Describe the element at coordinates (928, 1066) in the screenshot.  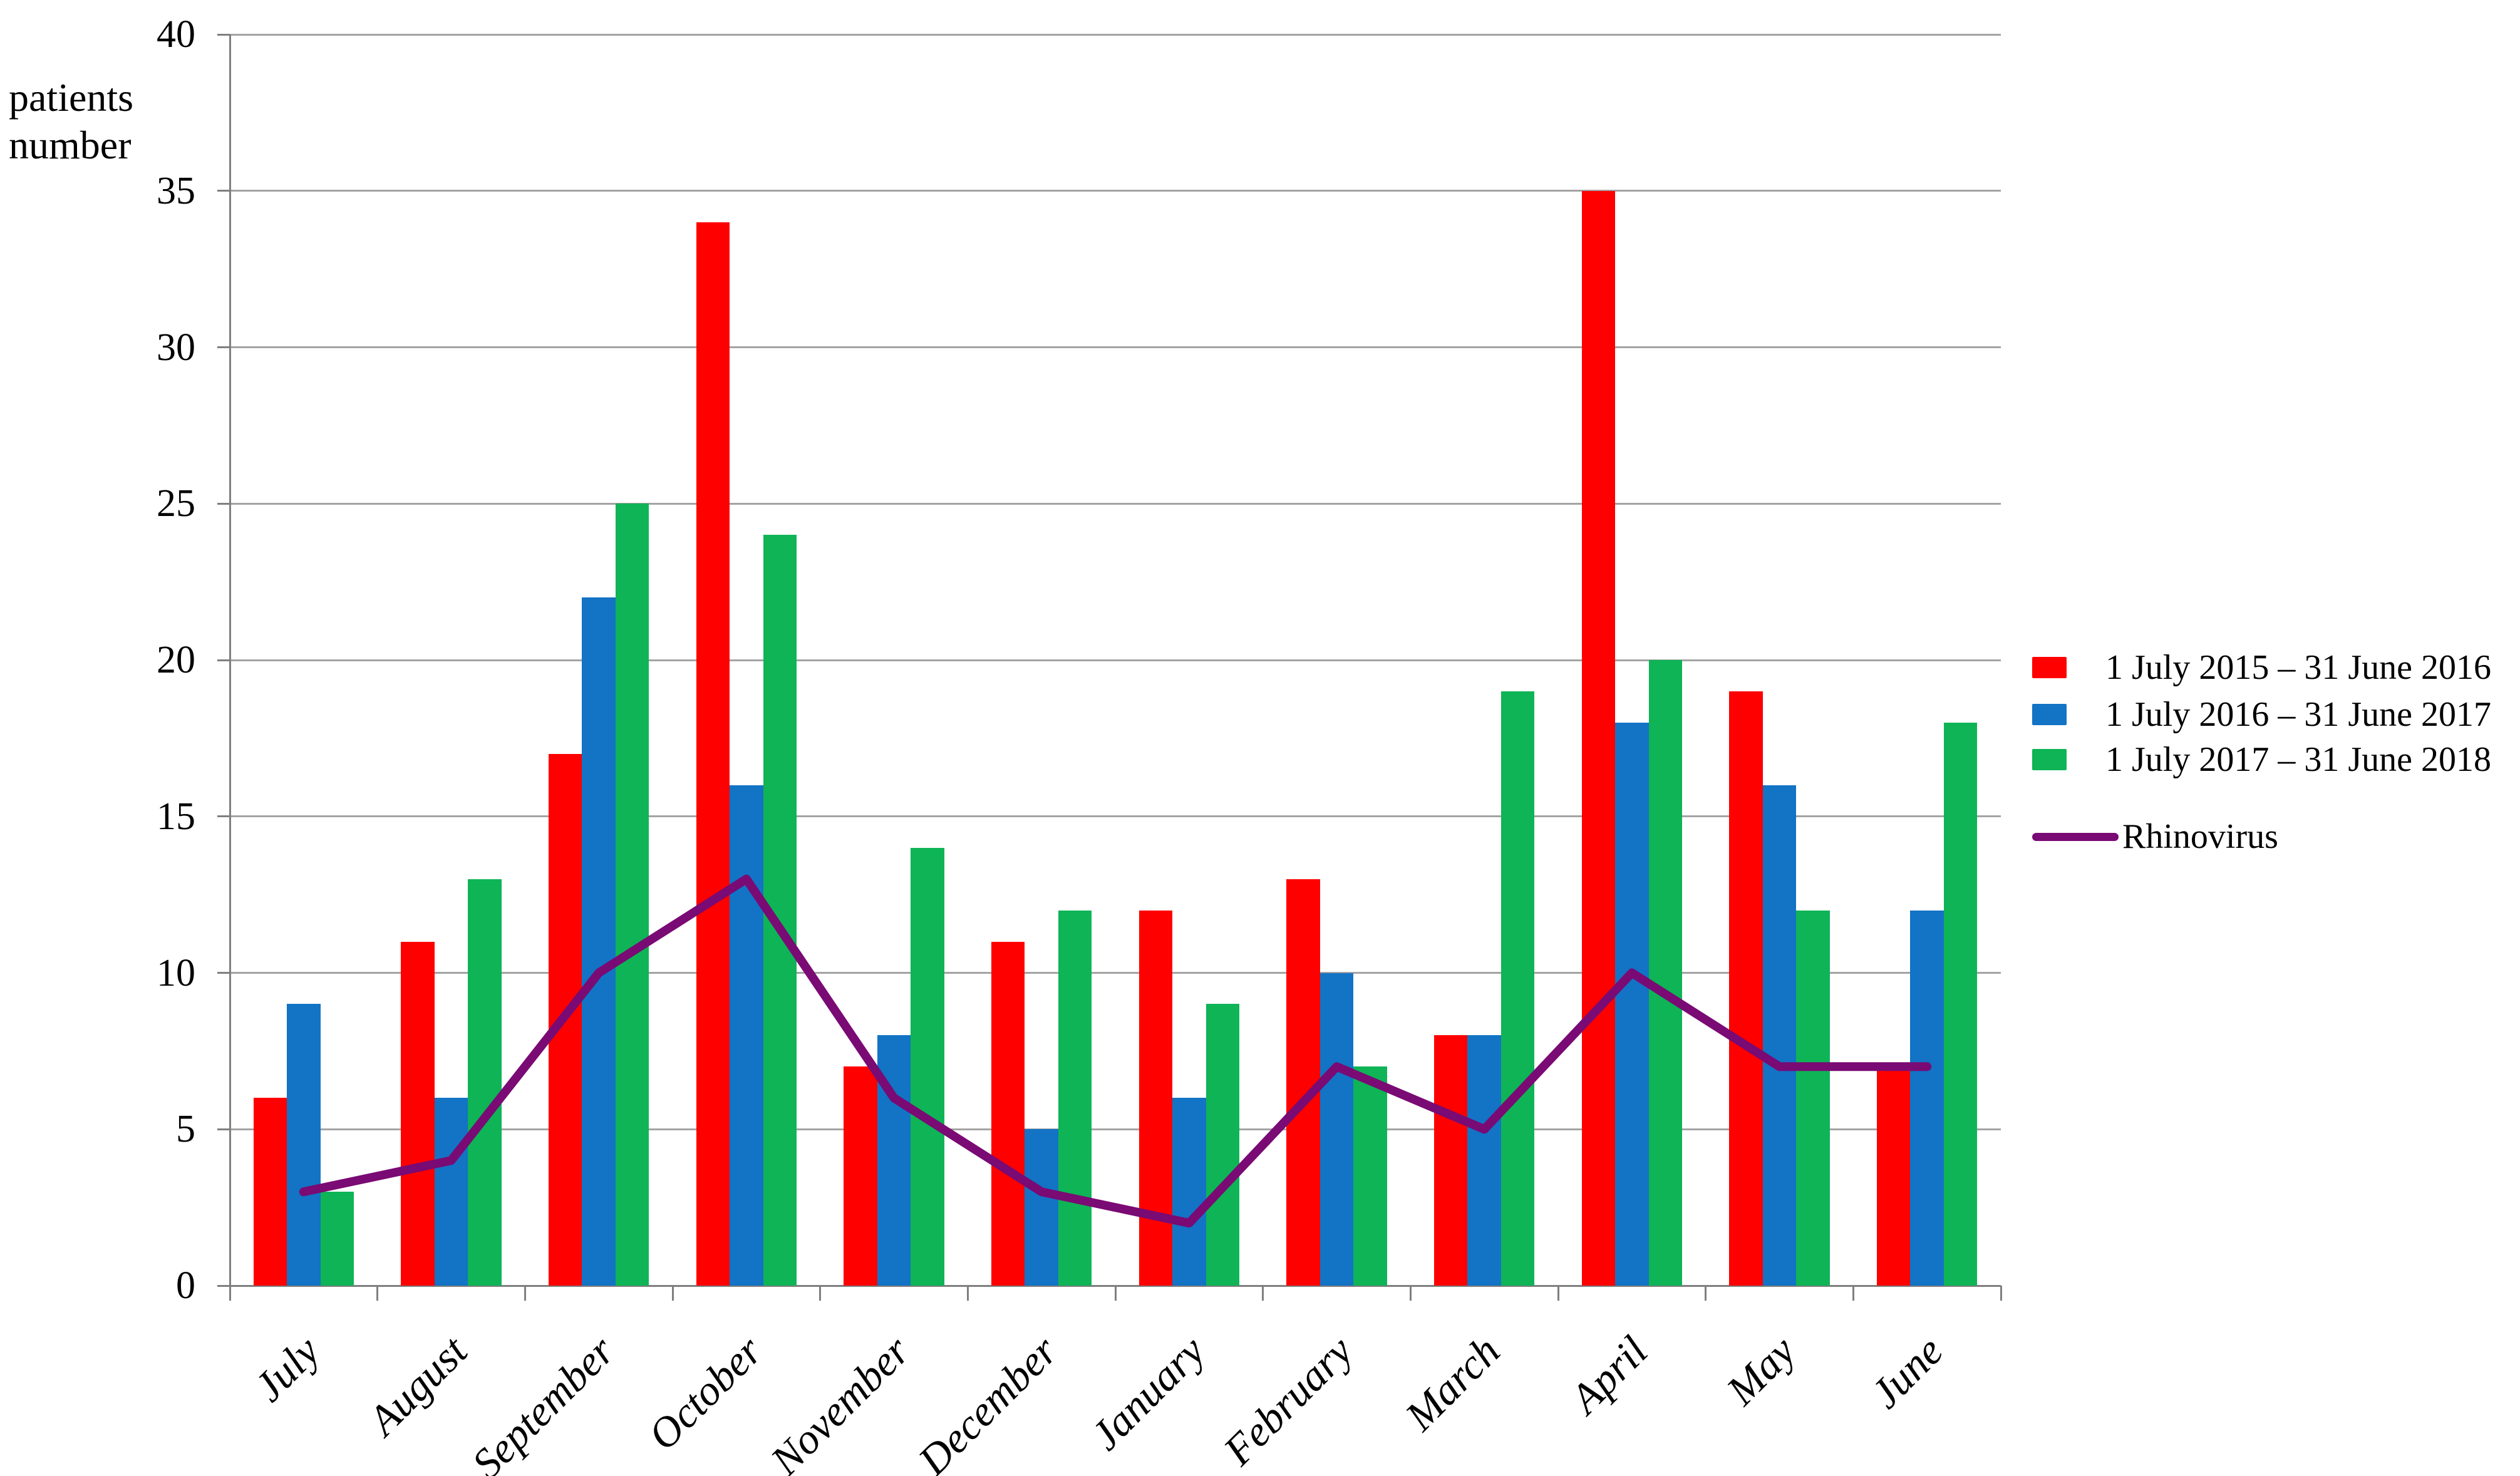
I see `bar-s2-november` at that location.